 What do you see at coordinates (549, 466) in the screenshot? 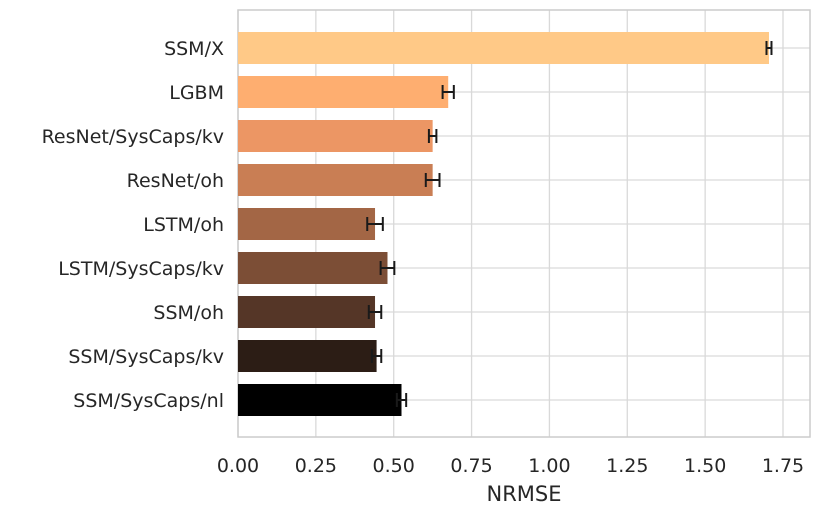
I see `x-tick-label: 1.00` at bounding box center [549, 466].